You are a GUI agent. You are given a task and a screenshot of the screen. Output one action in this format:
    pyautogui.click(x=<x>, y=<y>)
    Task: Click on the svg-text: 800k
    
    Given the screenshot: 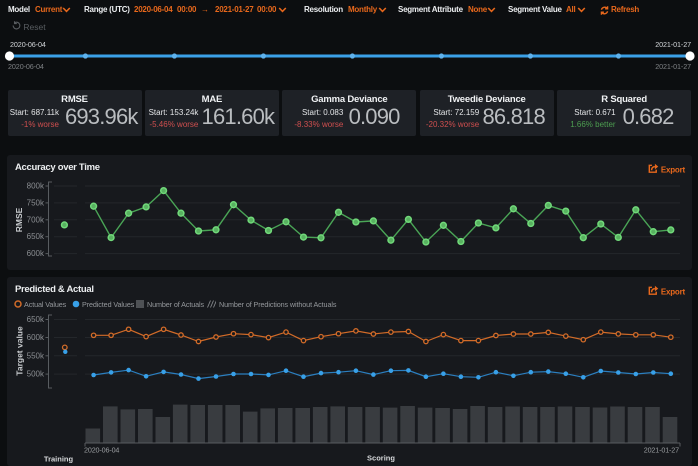 What is the action you would take?
    pyautogui.click(x=36, y=186)
    